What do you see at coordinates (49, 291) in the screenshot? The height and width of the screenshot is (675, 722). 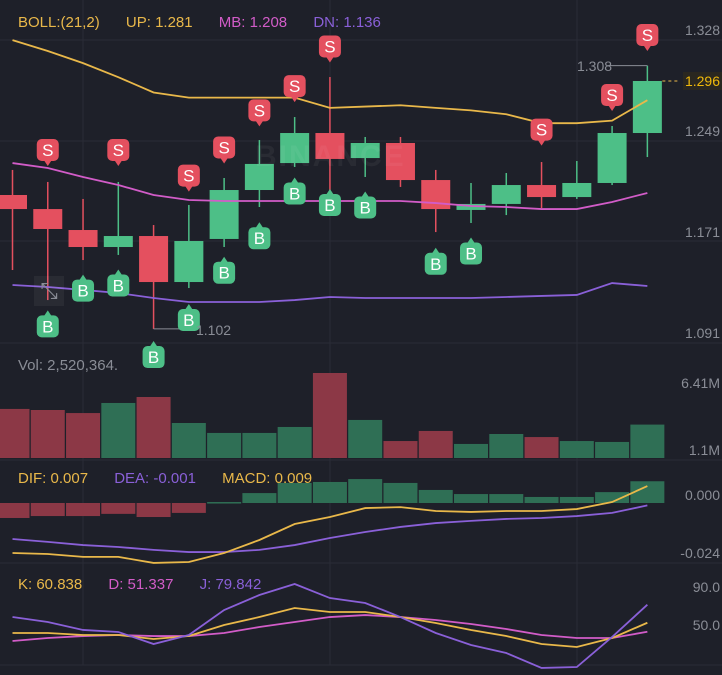 I see `expand-arrows-icon: ⤡` at bounding box center [49, 291].